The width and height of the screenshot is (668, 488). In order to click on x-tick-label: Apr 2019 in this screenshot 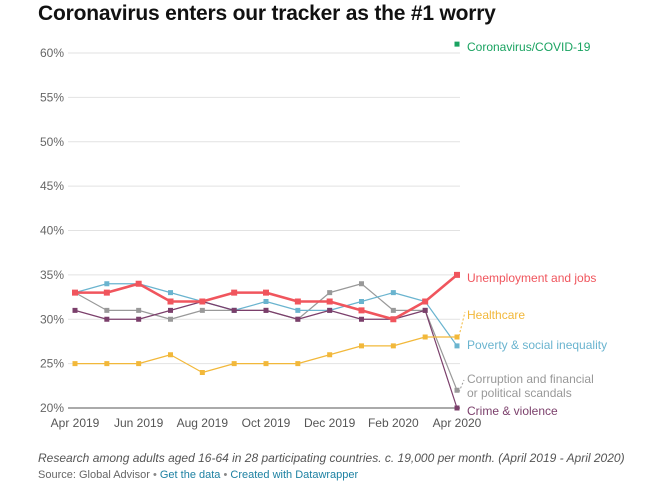, I will do `click(75, 423)`.